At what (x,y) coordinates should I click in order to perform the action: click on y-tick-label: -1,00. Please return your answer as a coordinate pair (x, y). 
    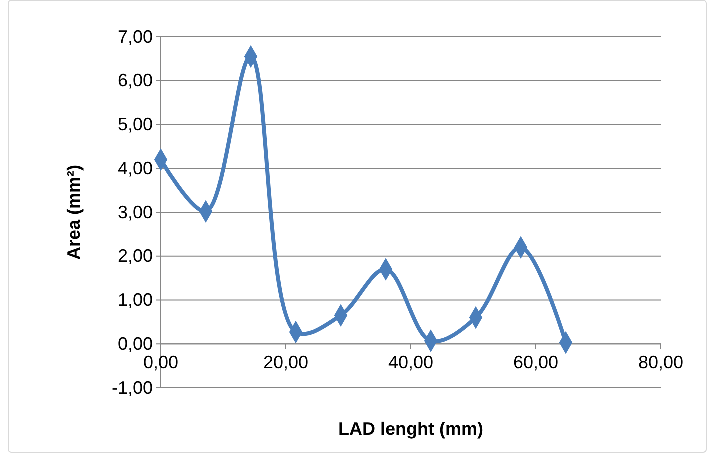
    Looking at the image, I should click on (132, 388).